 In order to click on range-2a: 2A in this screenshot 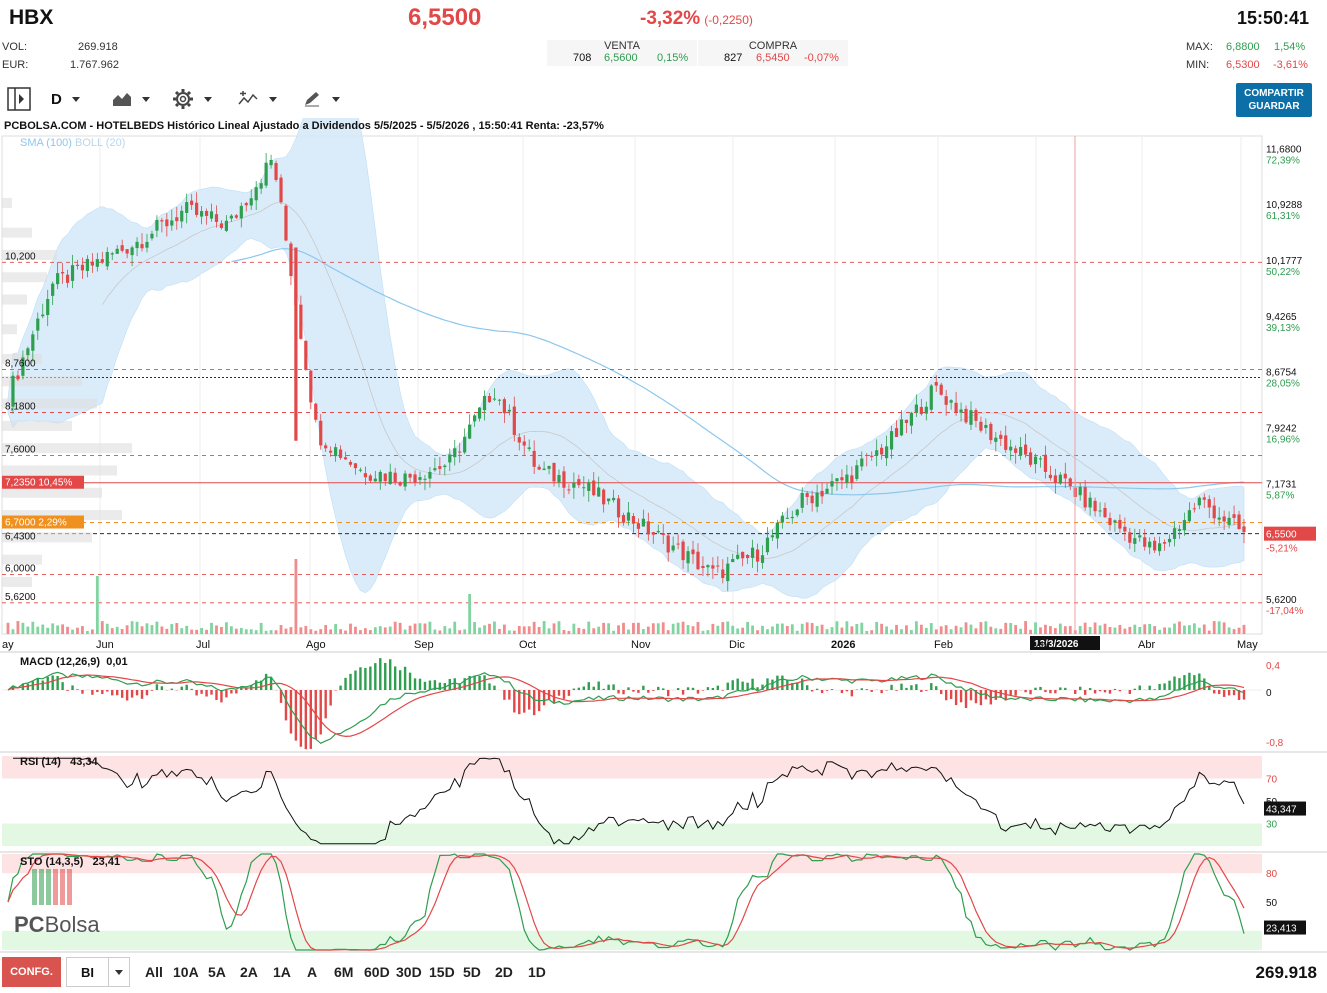, I will do `click(249, 972)`.